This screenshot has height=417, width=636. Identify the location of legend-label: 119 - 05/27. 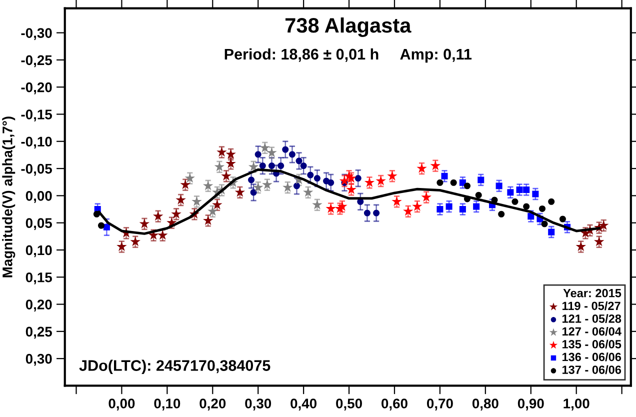
(591, 305).